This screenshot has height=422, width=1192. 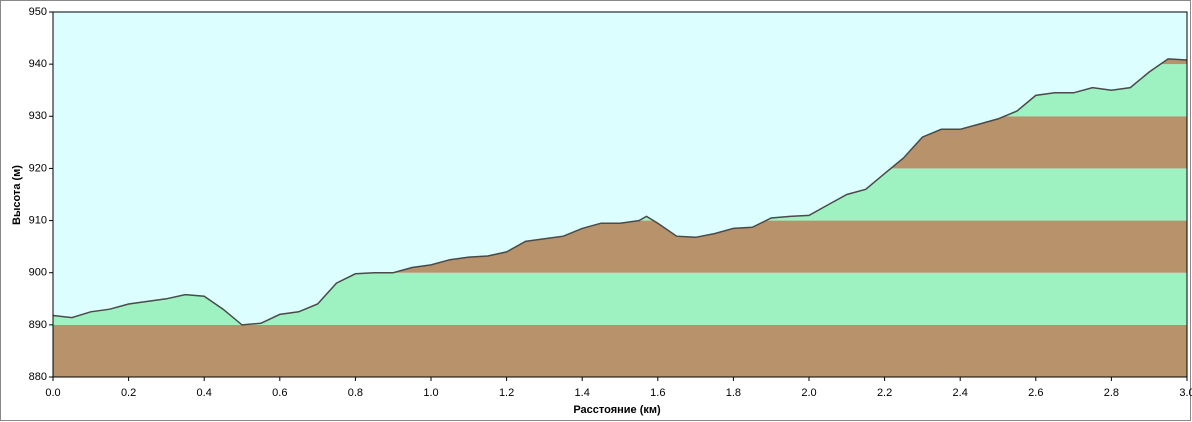 I want to click on x-tick-label: 1.8, so click(x=733, y=393).